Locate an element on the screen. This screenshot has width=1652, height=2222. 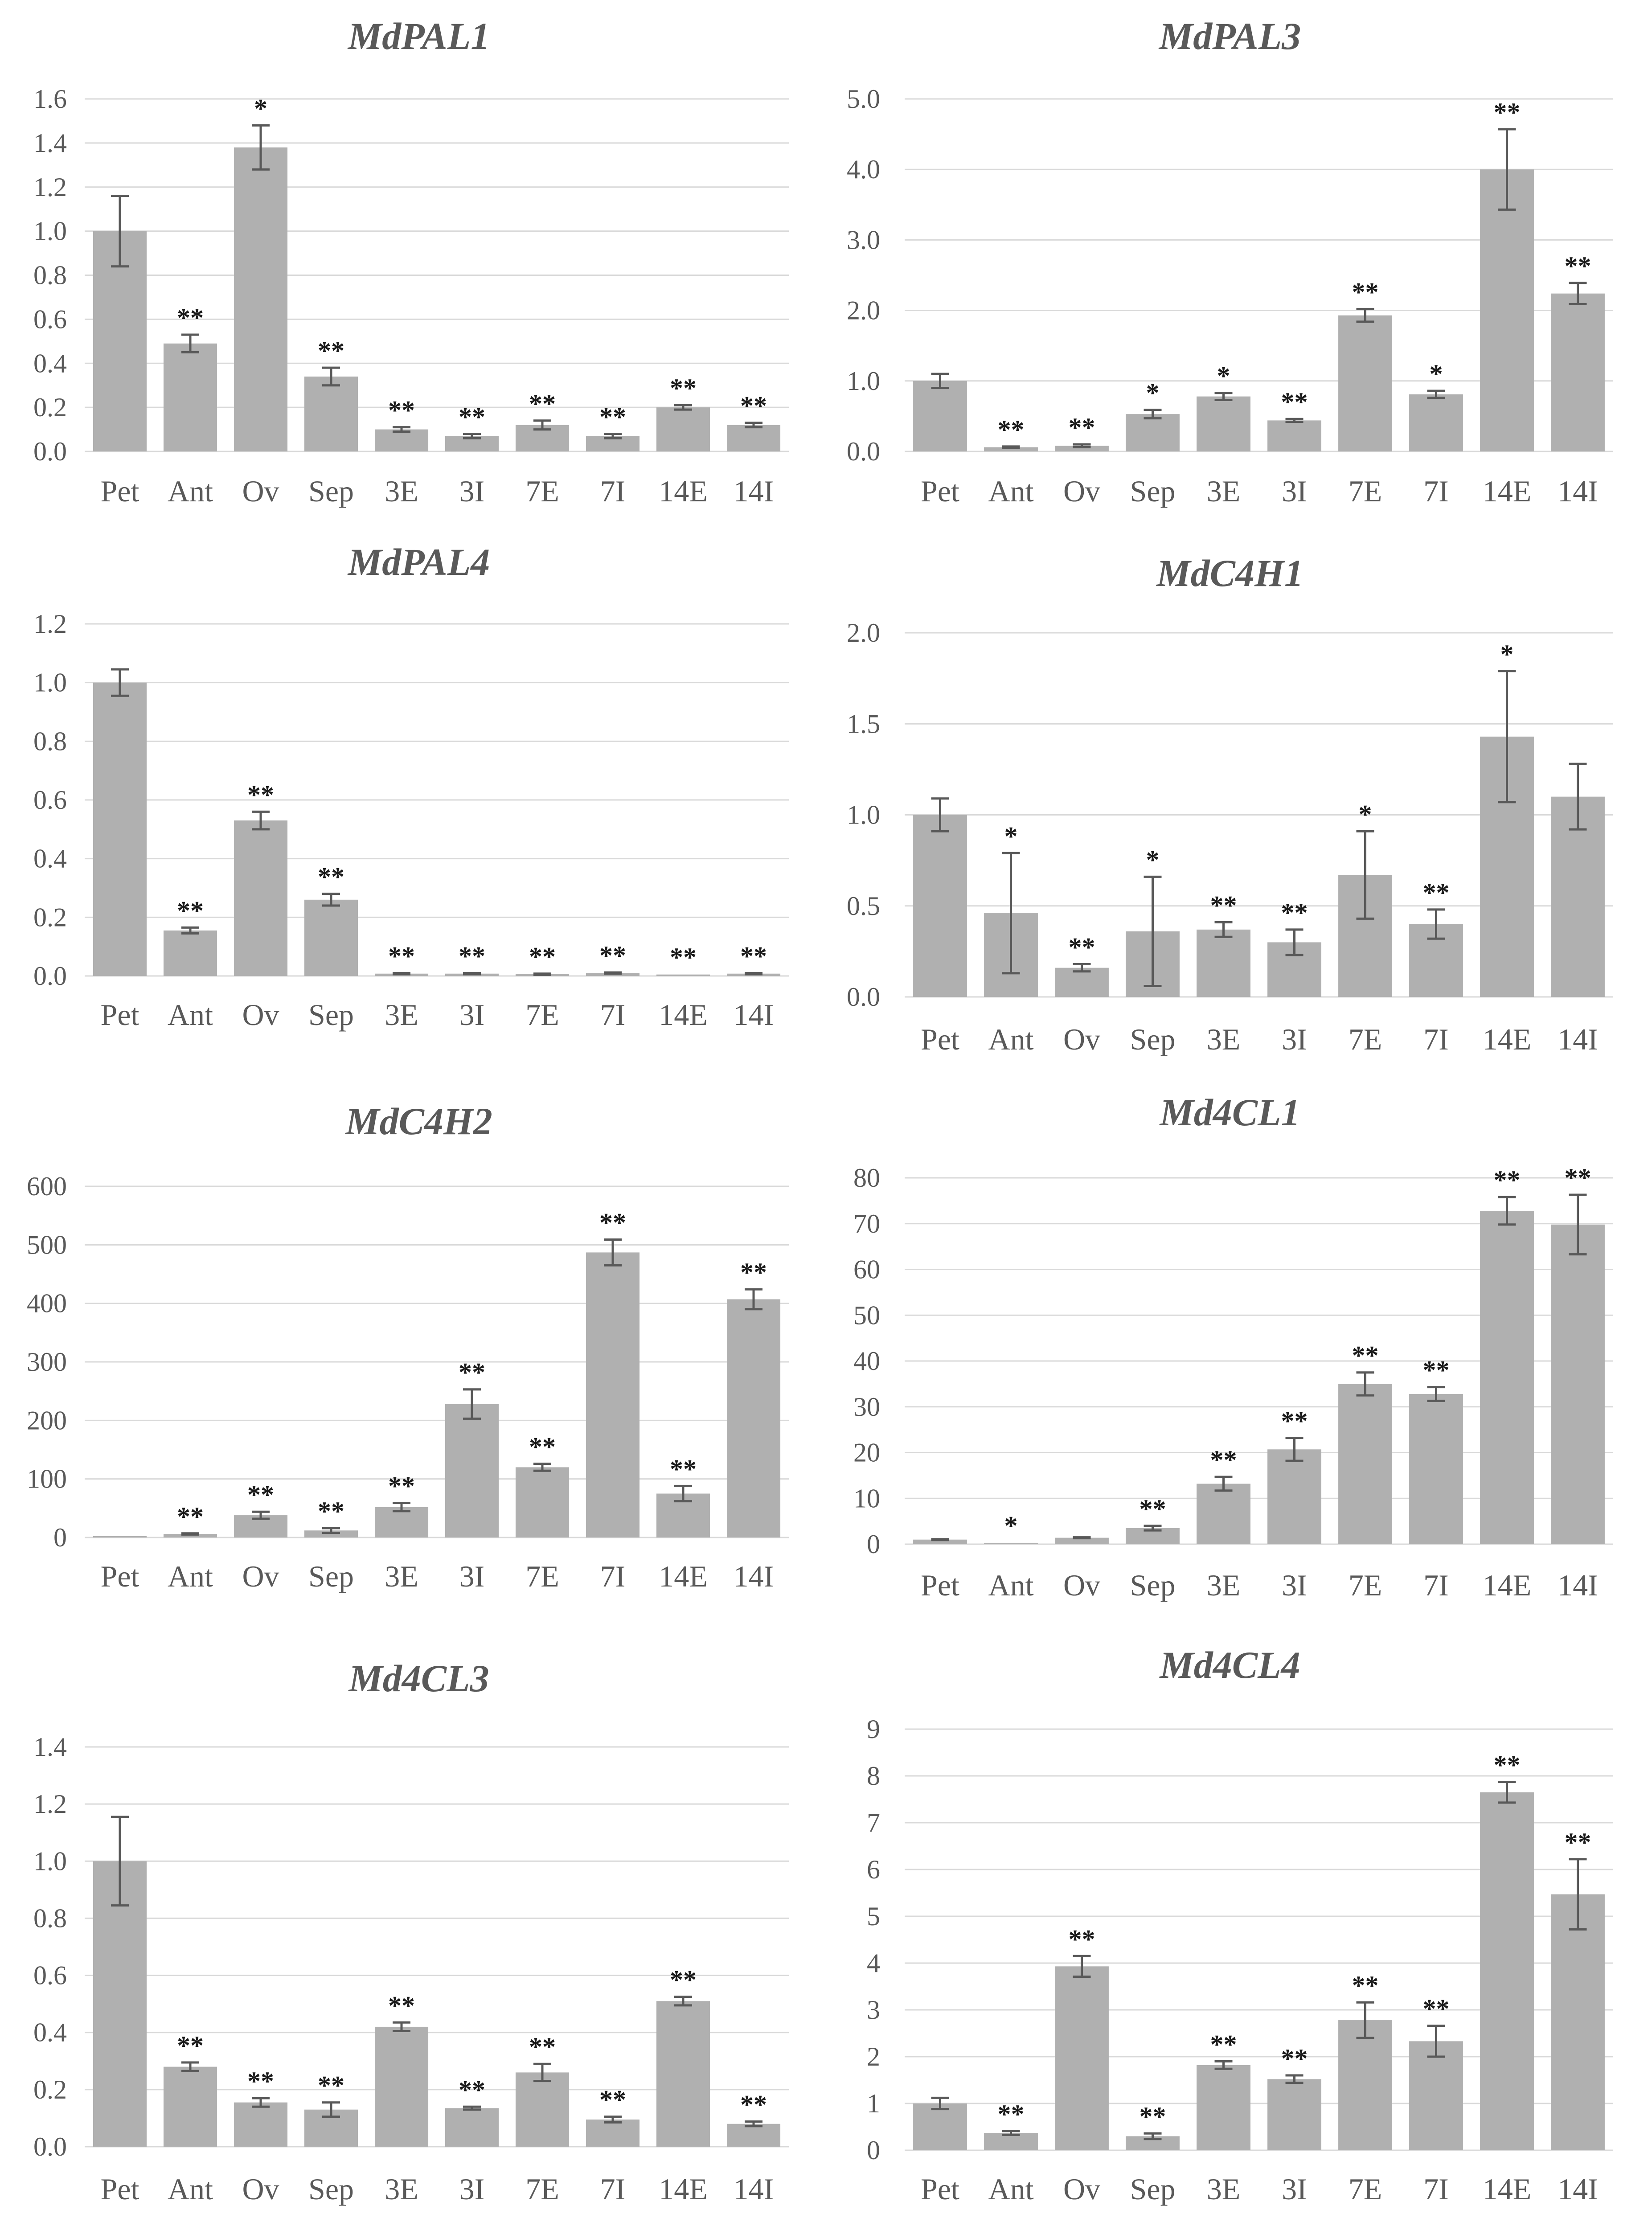
y-tick-label: 5.0 is located at coordinates (863, 99).